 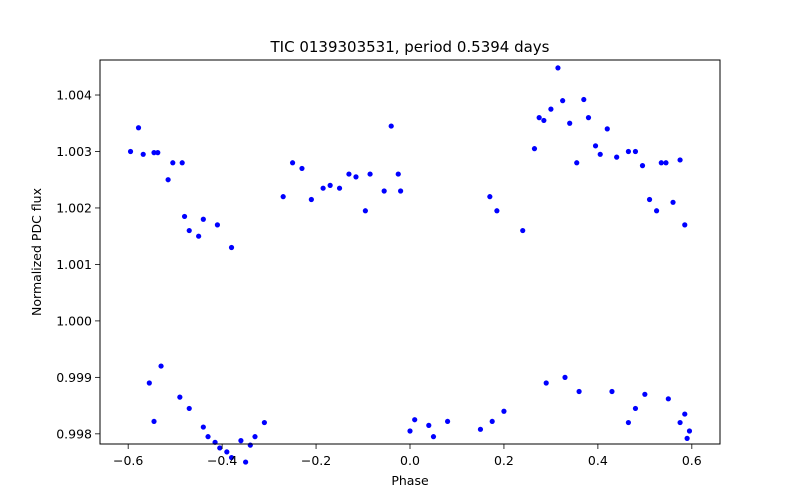 What do you see at coordinates (74, 151) in the screenshot?
I see `y-tick-label: 1.003` at bounding box center [74, 151].